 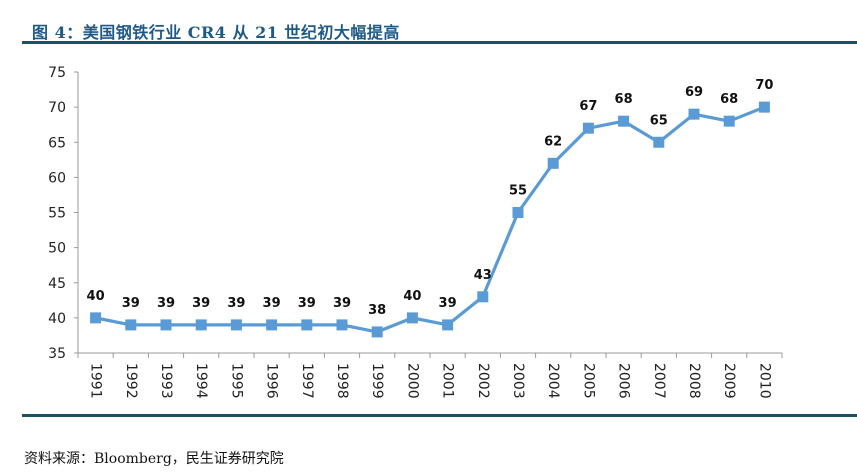 I want to click on source-note: 资料来源：Bloomberg，民生证券研究院, so click(x=154, y=459).